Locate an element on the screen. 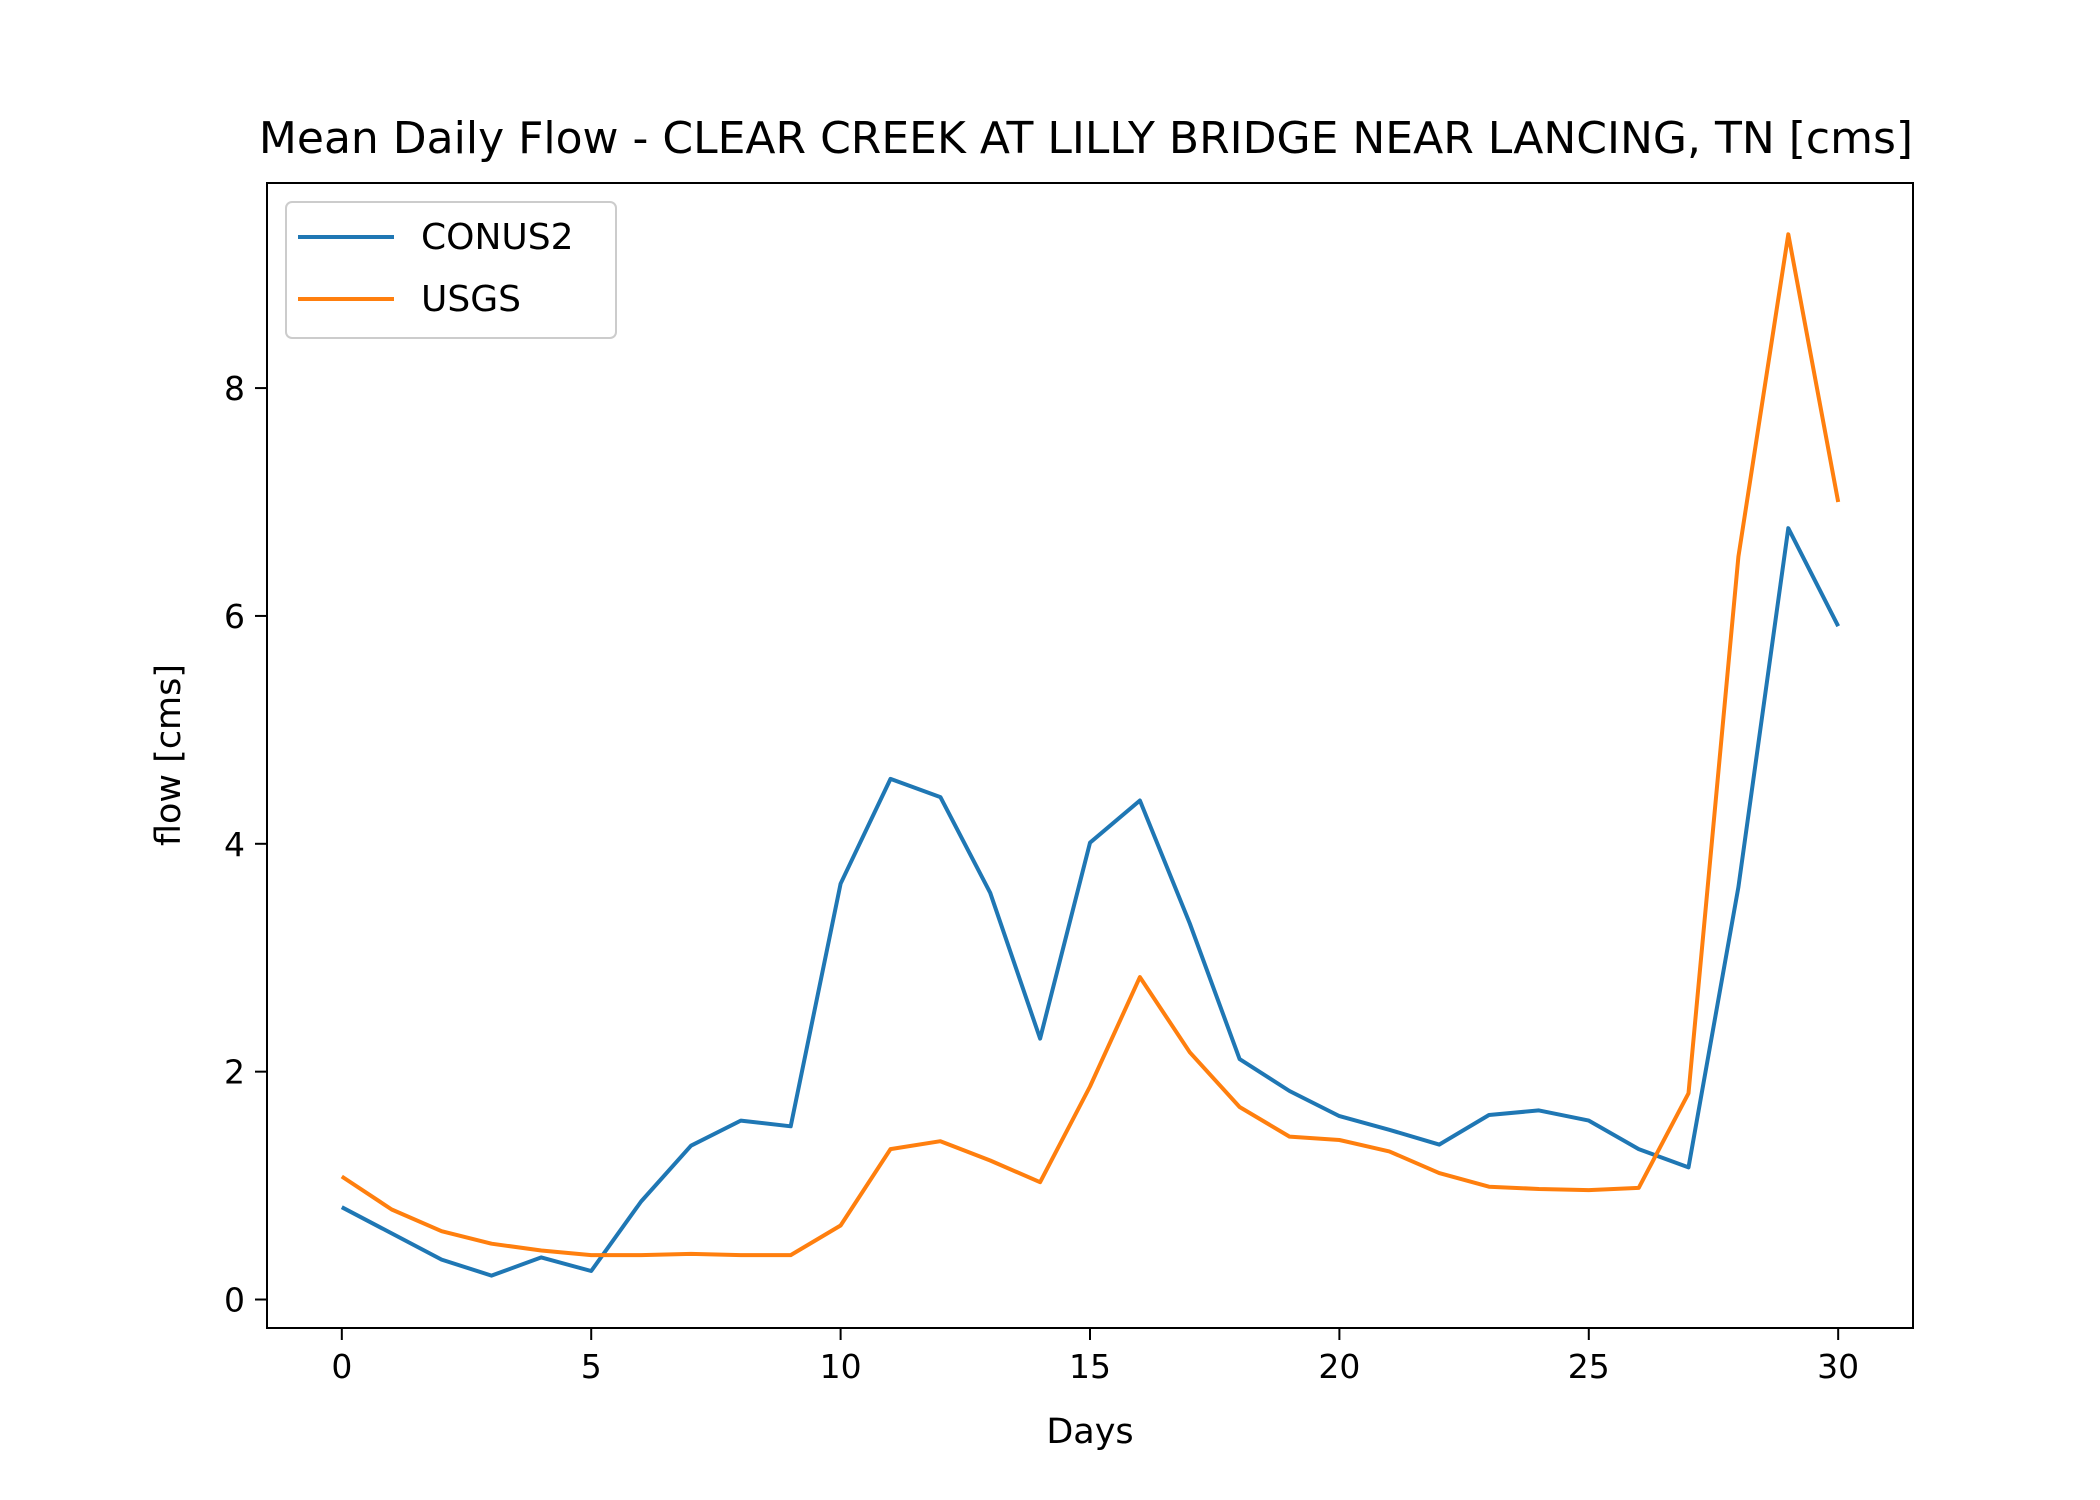 This screenshot has width=2100, height=1500. x-tick-label-30: 30 is located at coordinates (1838, 1366).